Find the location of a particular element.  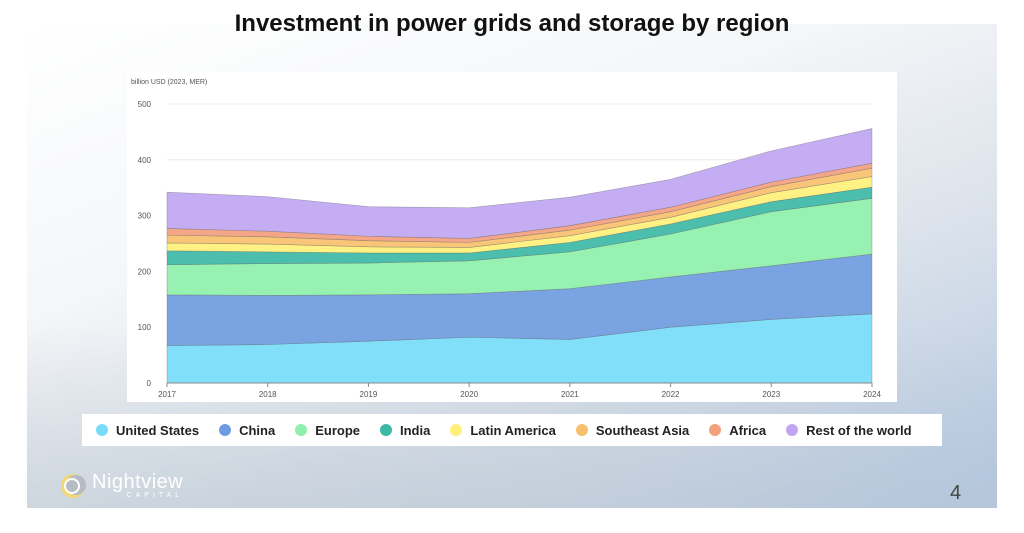

y-tick-label: 0 is located at coordinates (149, 383).